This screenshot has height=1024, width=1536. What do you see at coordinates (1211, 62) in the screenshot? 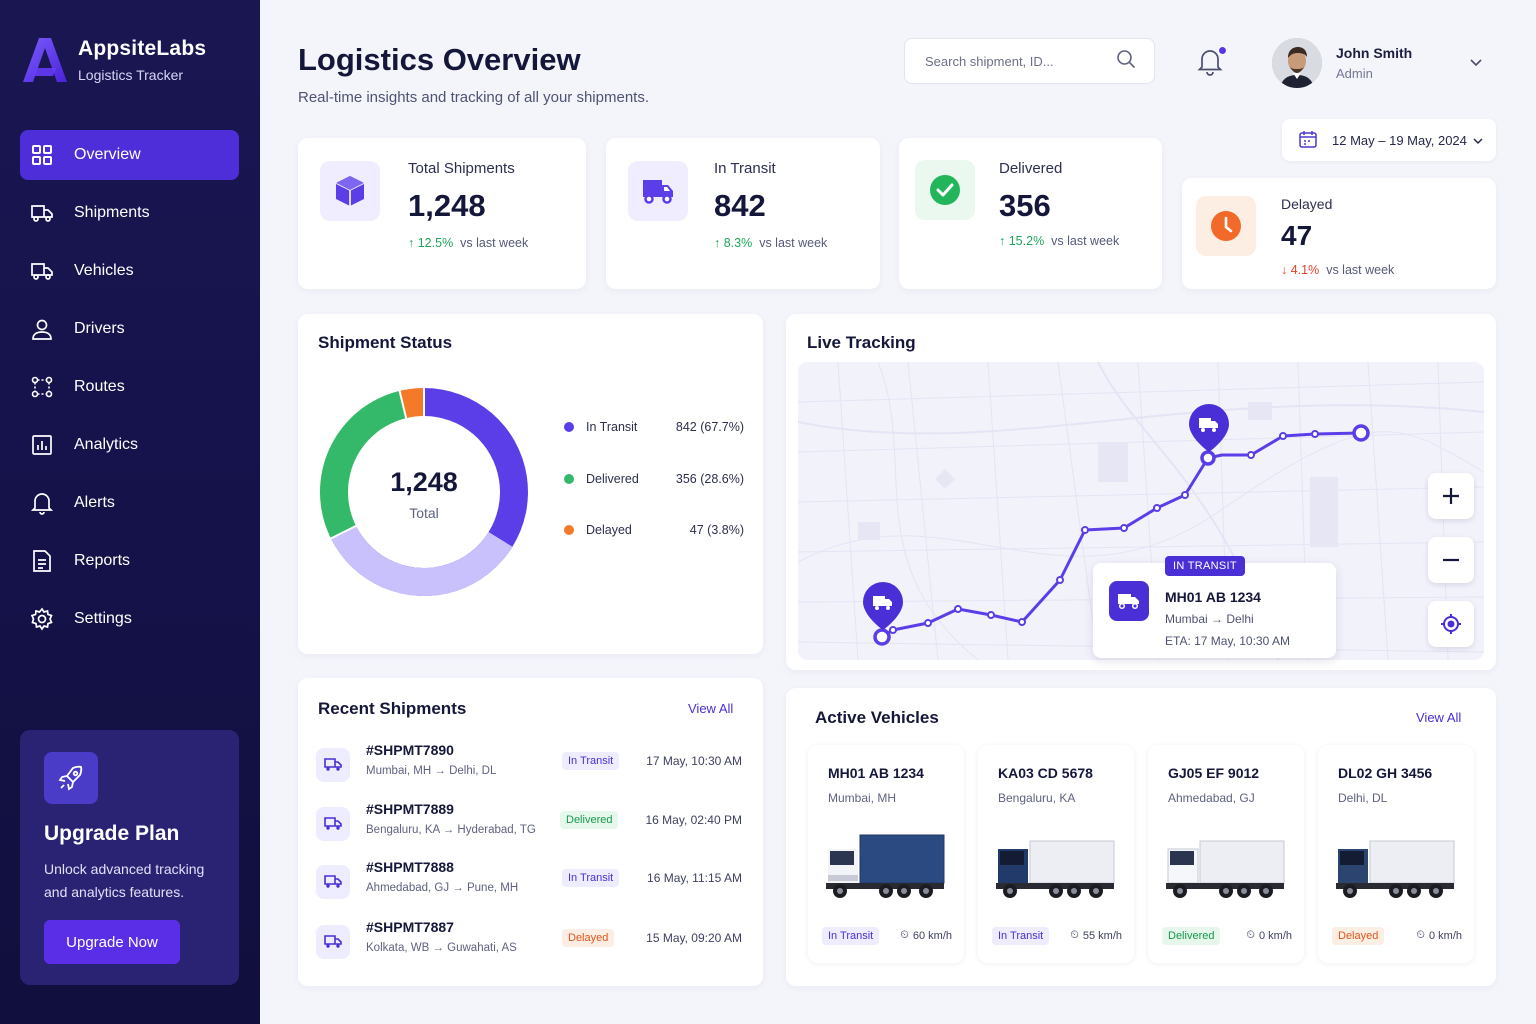
I see `notifications-button` at bounding box center [1211, 62].